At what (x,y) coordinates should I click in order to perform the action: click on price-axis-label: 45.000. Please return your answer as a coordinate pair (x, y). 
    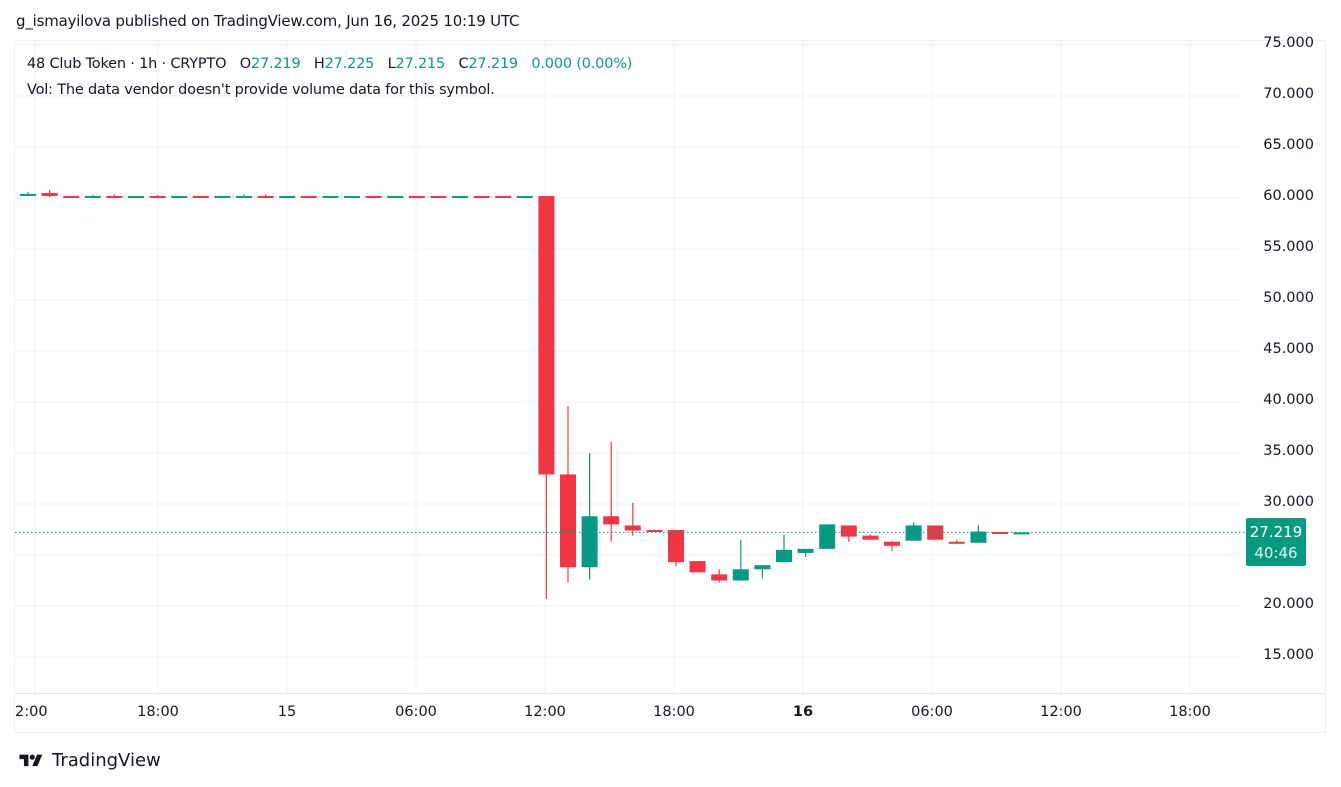
    Looking at the image, I should click on (1288, 349).